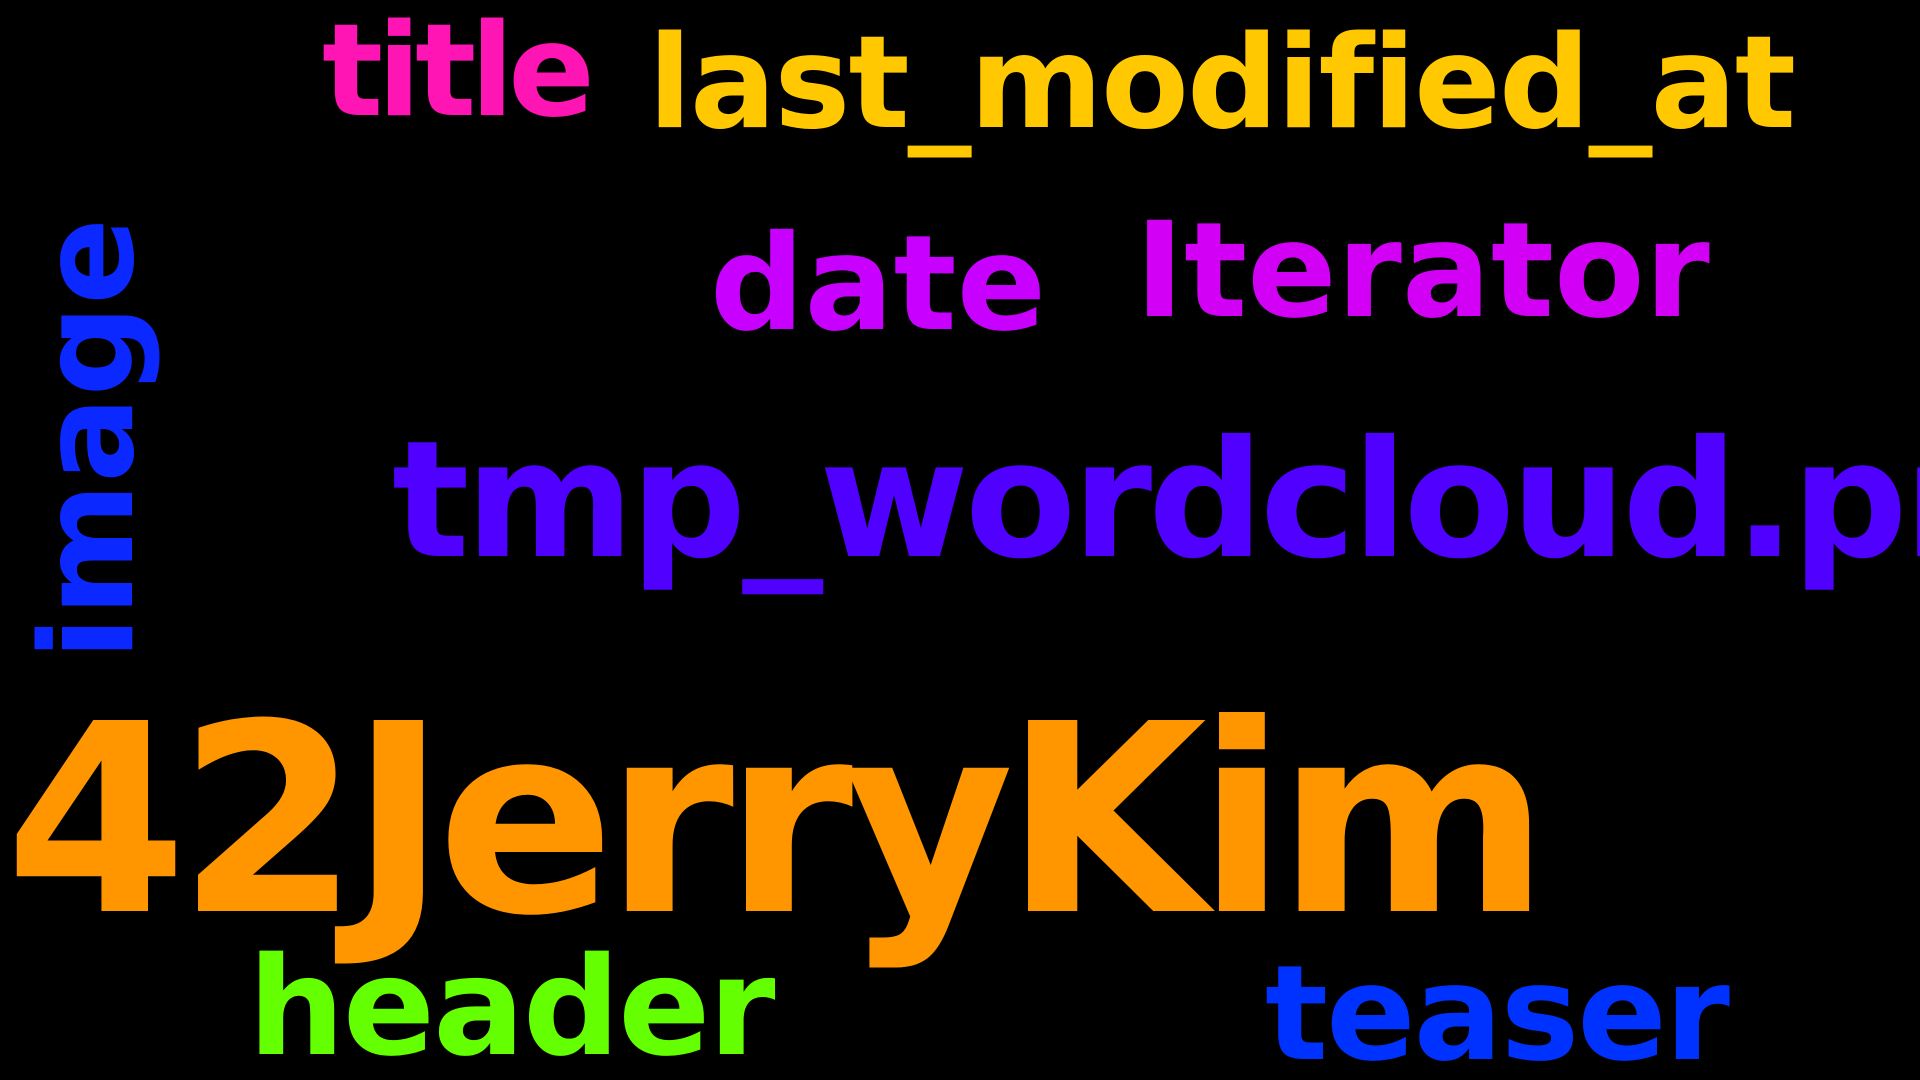  Describe the element at coordinates (878, 284) in the screenshot. I see `word-date: date` at that location.